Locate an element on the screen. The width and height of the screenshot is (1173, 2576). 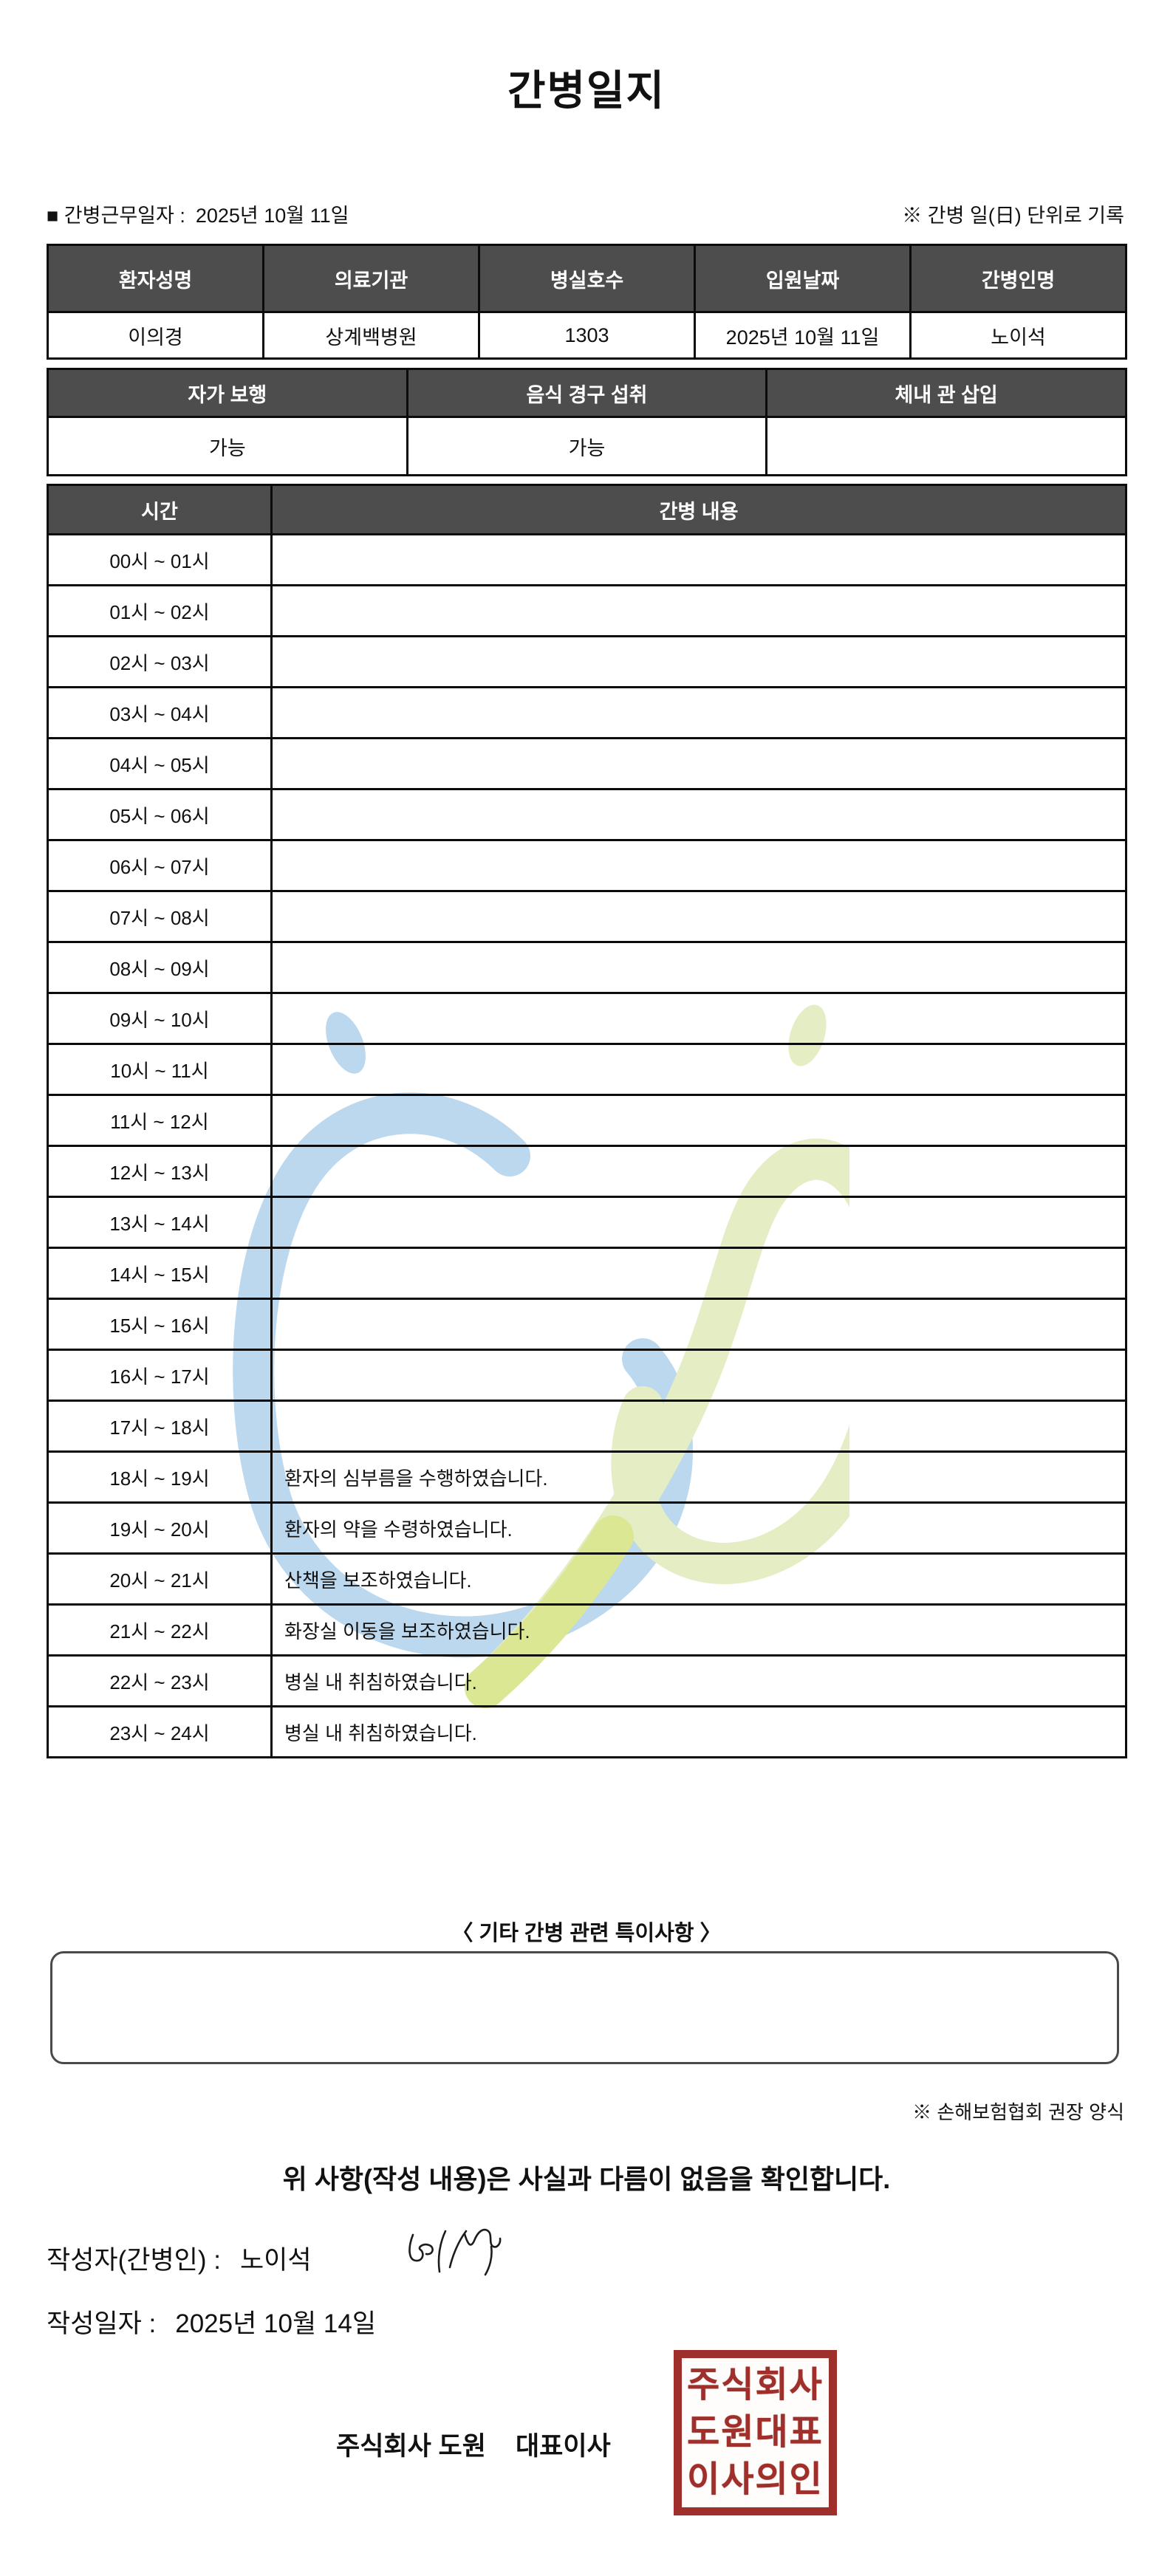
care-time-cell: 23시 ~ 24시 is located at coordinates (160, 1731).